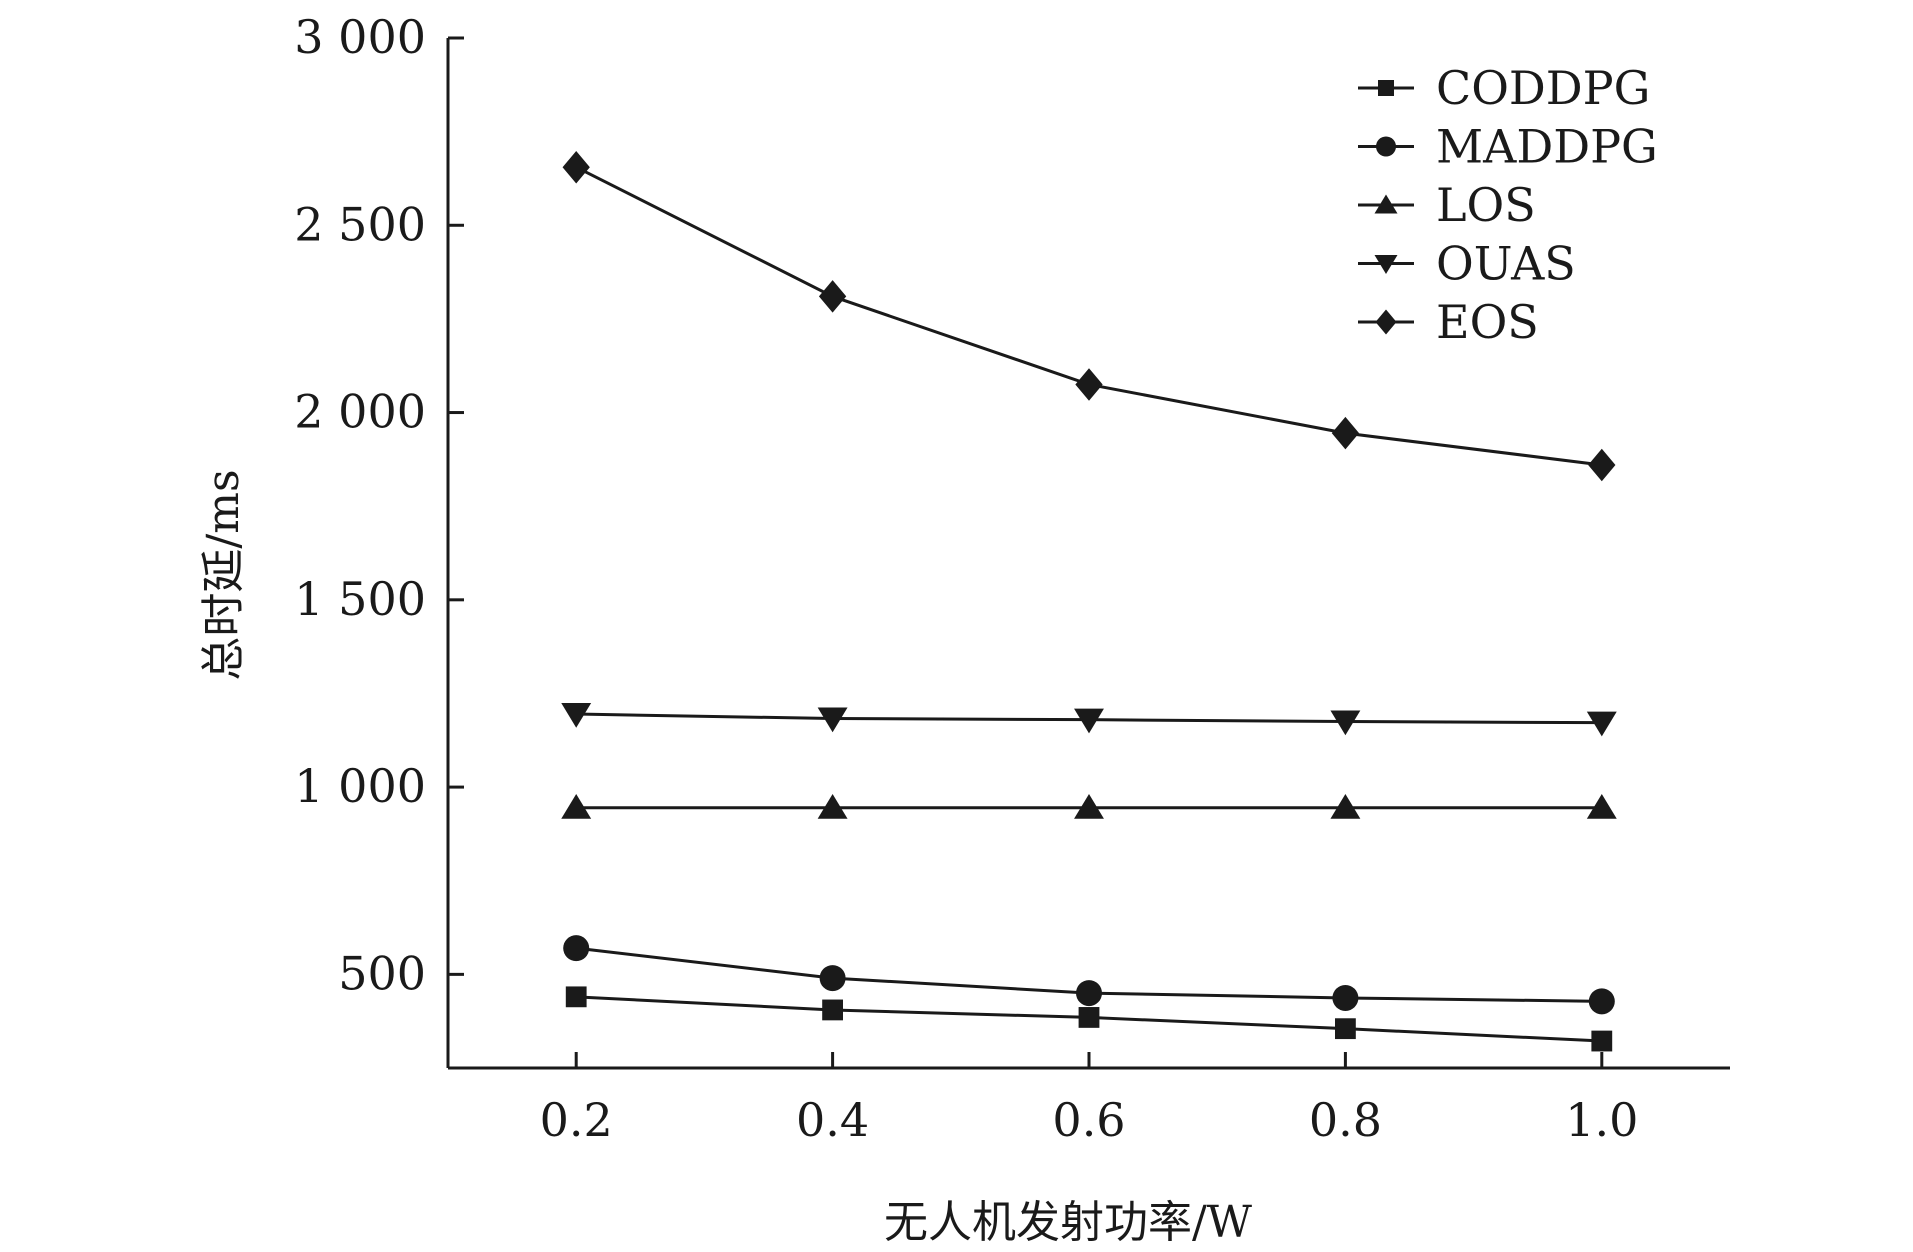 The width and height of the screenshot is (1913, 1252). What do you see at coordinates (1506, 264) in the screenshot?
I see `legend-label-ouas: OUAS` at bounding box center [1506, 264].